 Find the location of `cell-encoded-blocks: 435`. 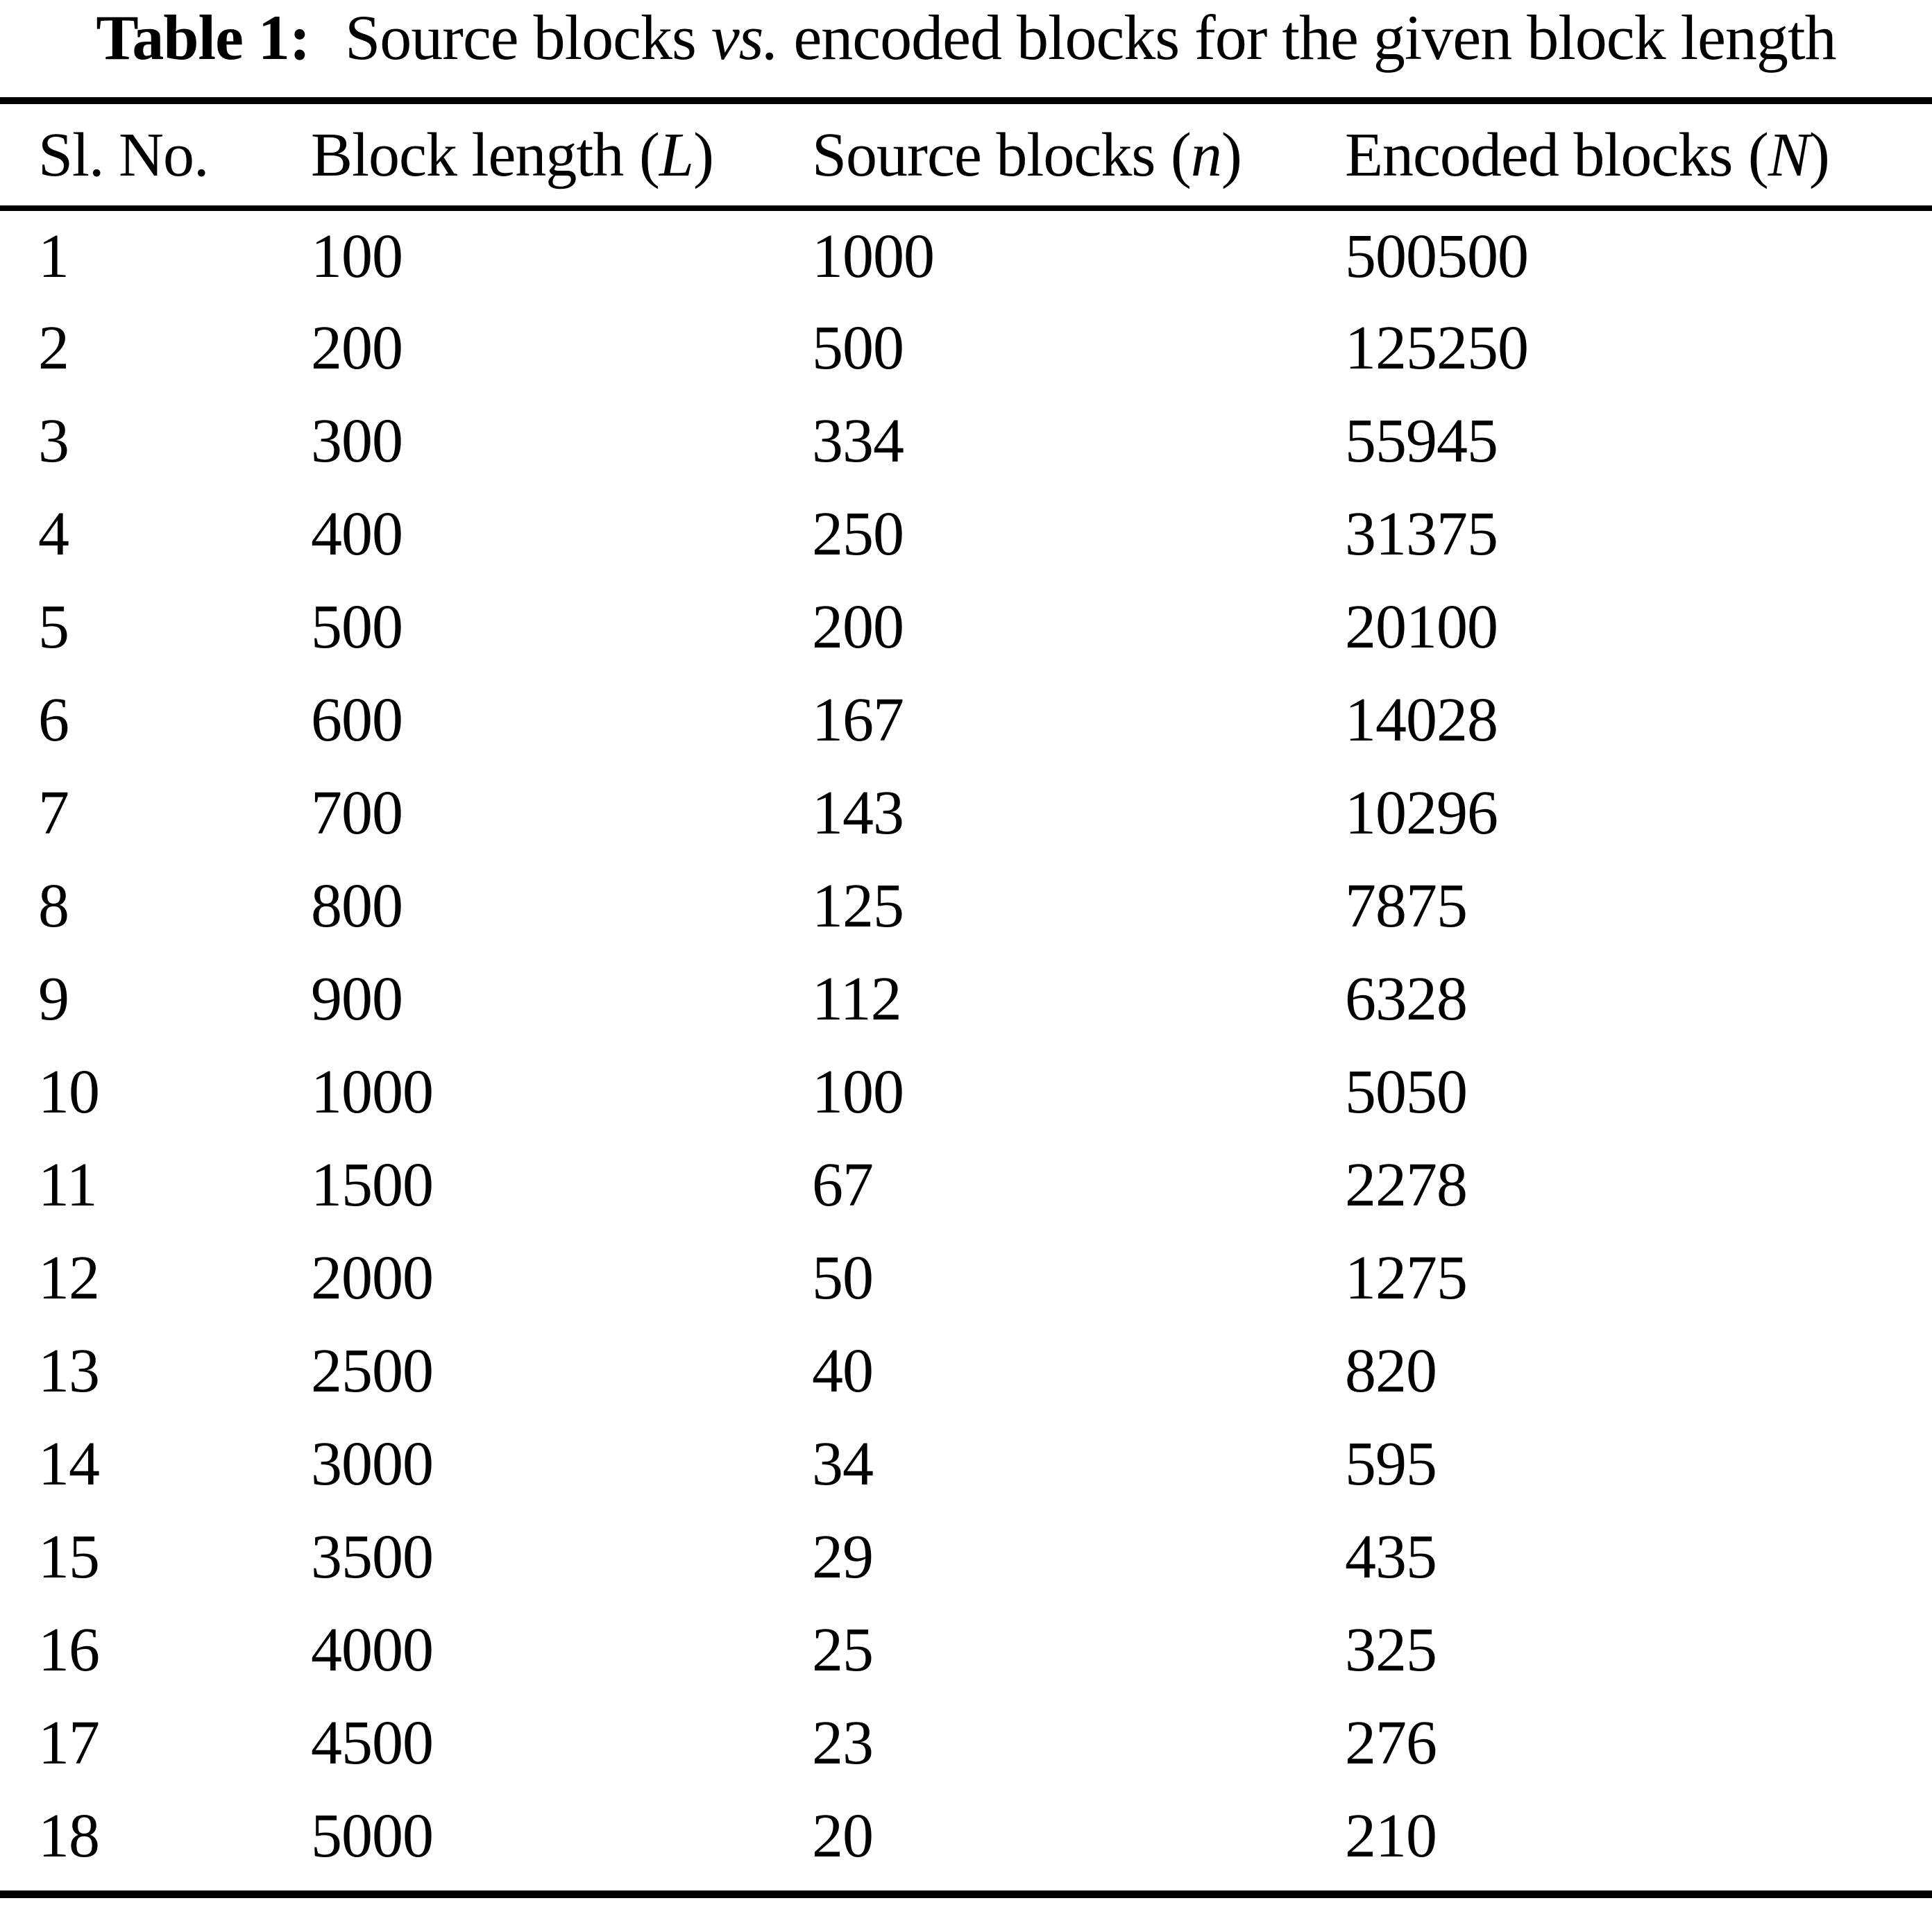

cell-encoded-blocks: 435 is located at coordinates (1391, 1556).